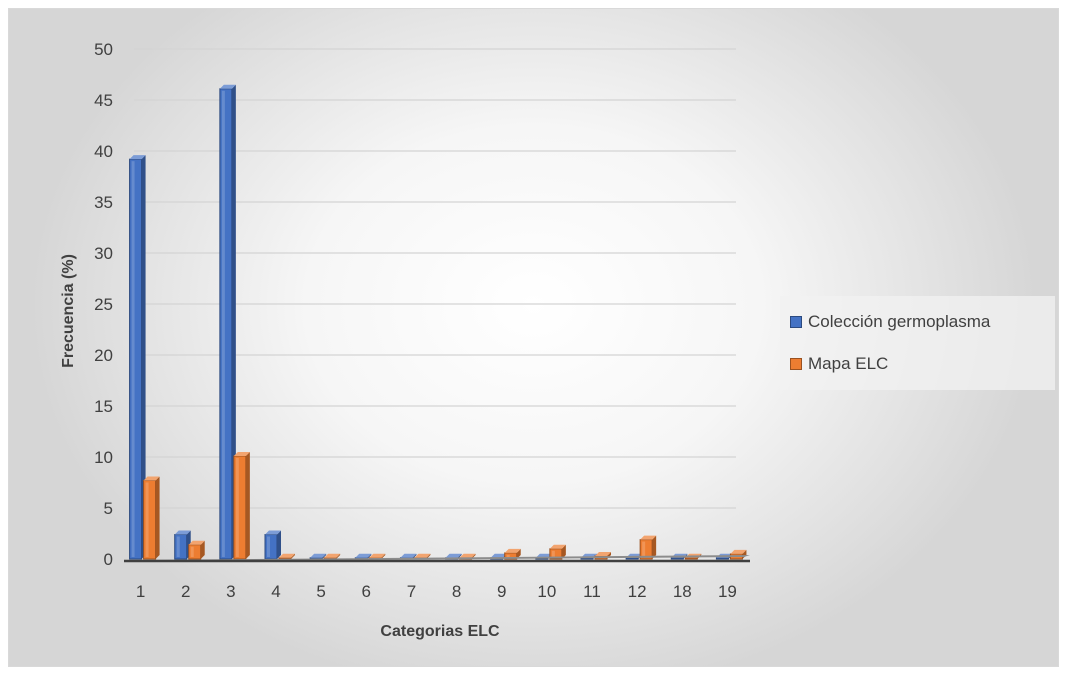 This screenshot has width=1067, height=675. I want to click on legend: Colección germoplasma Mapa ELC, so click(917, 343).